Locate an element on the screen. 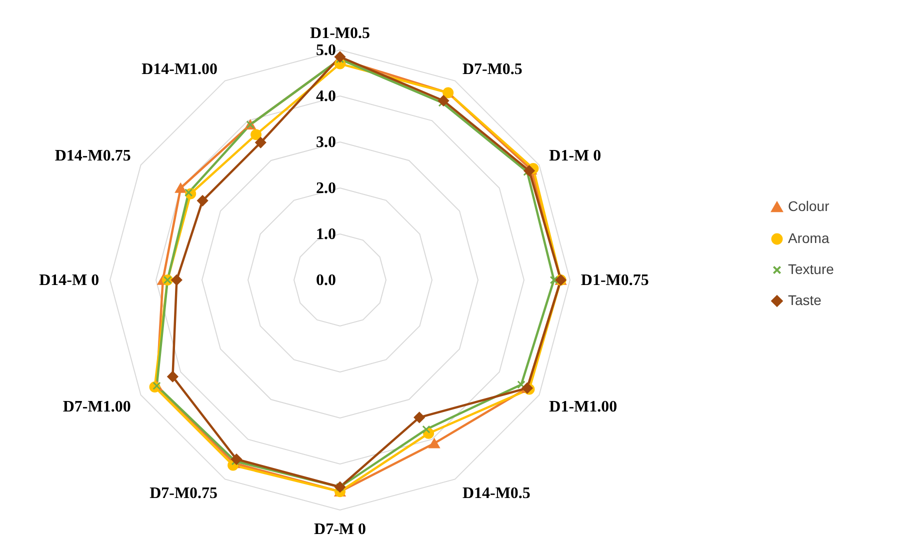 The image size is (911, 544). y-tick-label: 5.0 is located at coordinates (326, 50).